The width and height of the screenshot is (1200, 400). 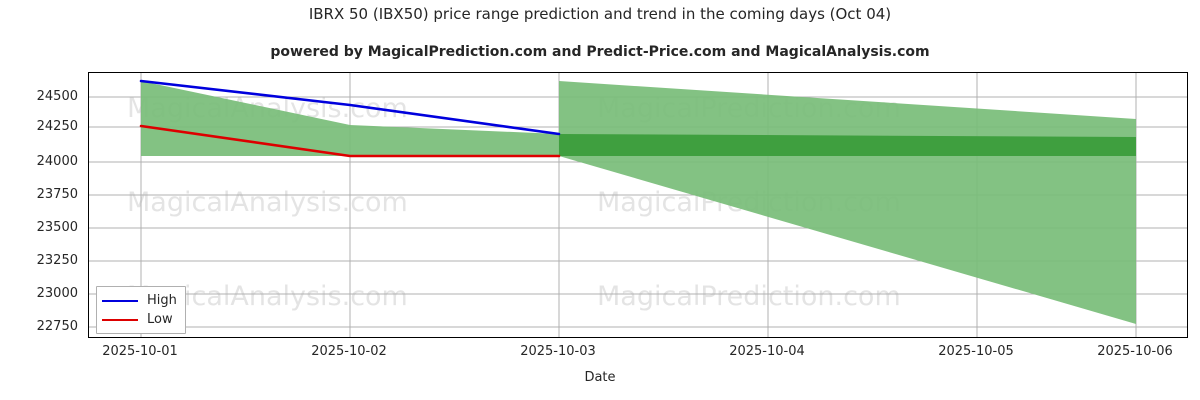 I want to click on legend-swatch-low, so click(x=120, y=319).